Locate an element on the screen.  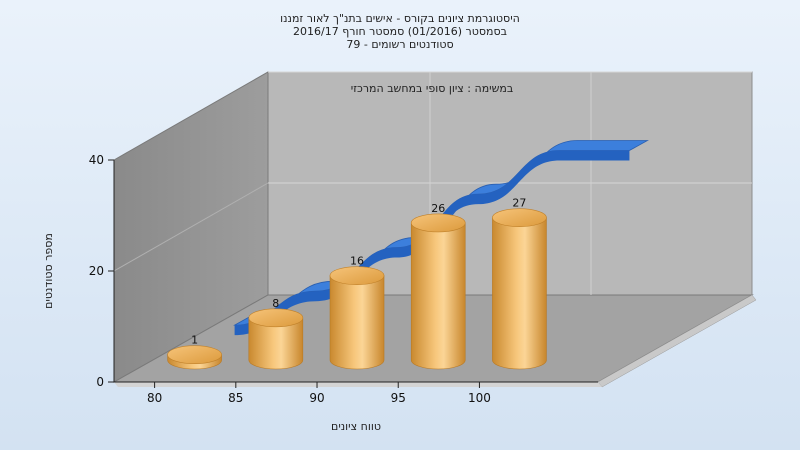
floor-front-strip is located at coordinates (358, 384).